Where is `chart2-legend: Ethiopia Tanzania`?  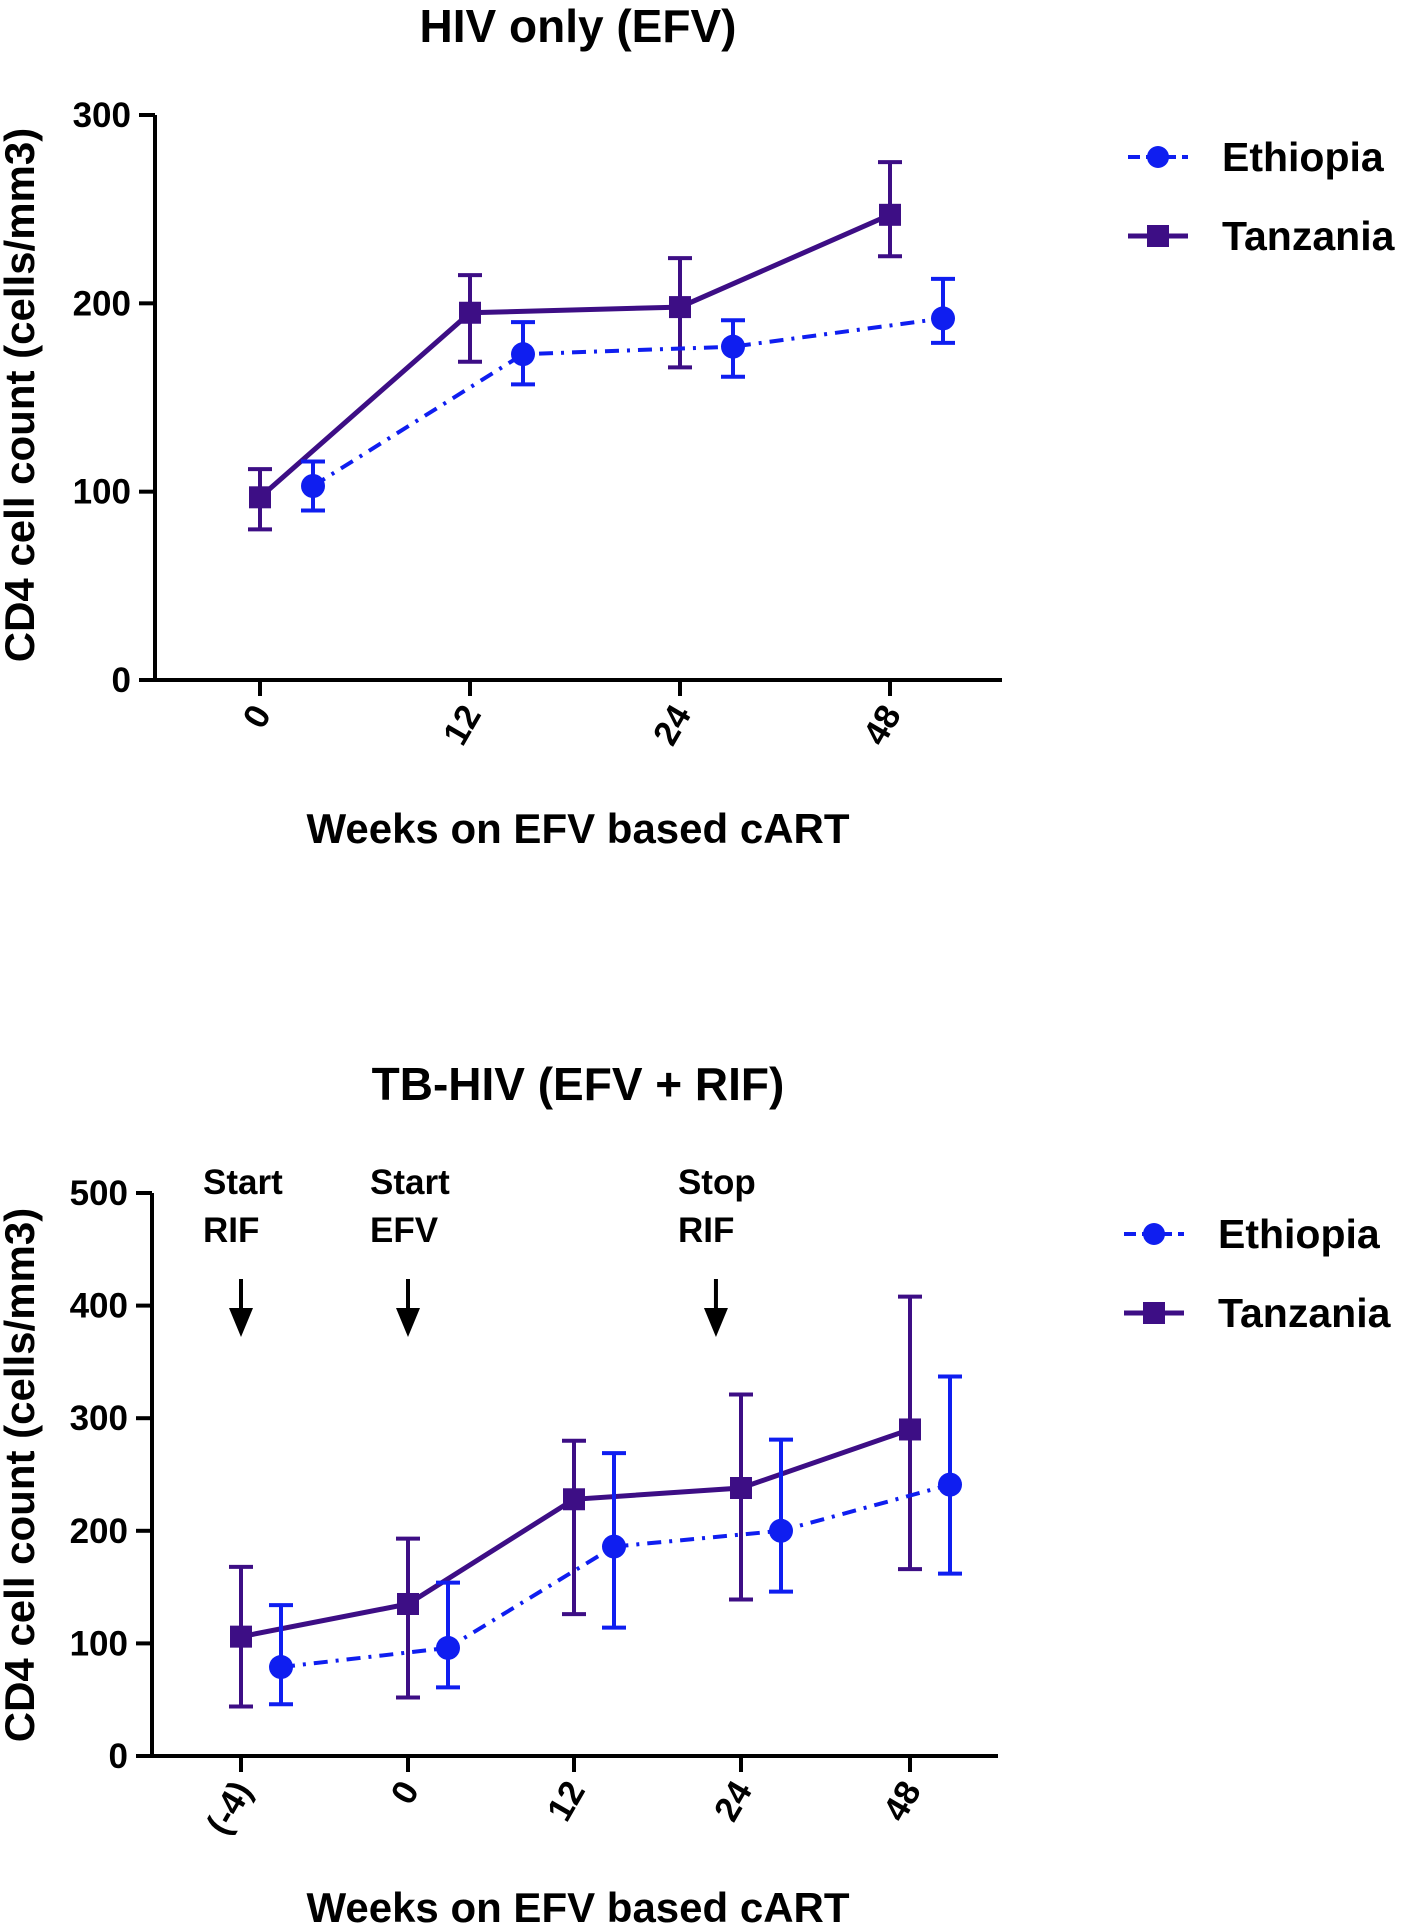 chart2-legend: Ethiopia Tanzania is located at coordinates (1258, 1273).